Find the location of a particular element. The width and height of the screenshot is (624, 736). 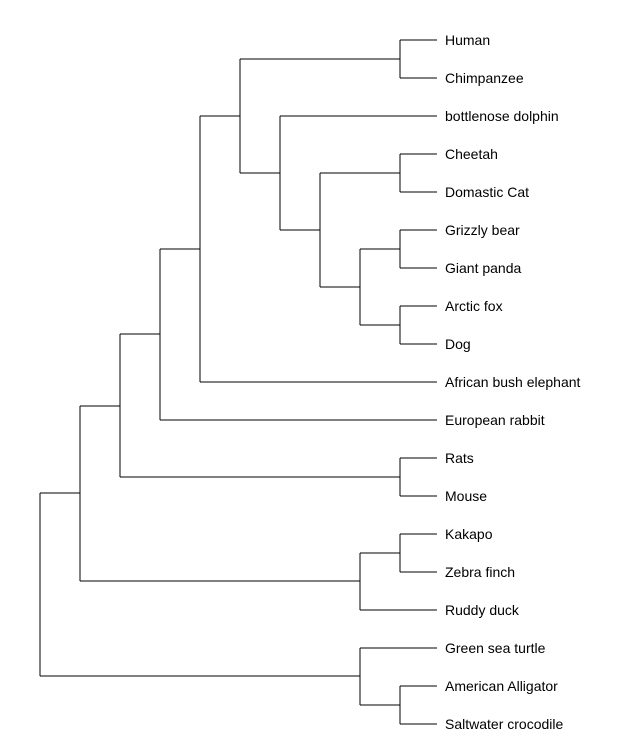

leaf-label: Saltwater crocodile is located at coordinates (504, 724).